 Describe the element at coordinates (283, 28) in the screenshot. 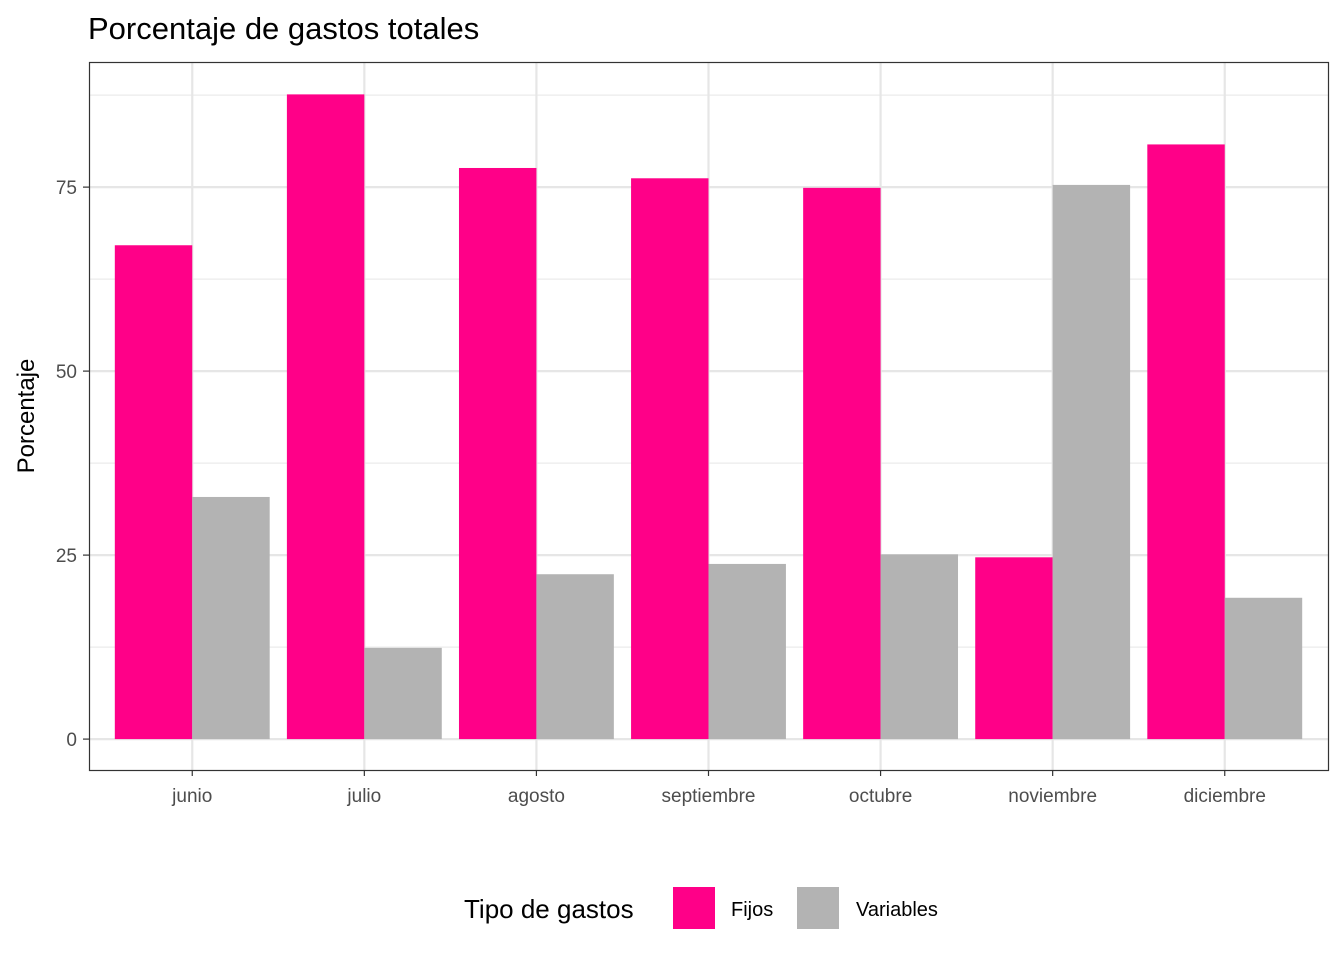

I see `chart-title: Porcentaje de gastos totales` at that location.